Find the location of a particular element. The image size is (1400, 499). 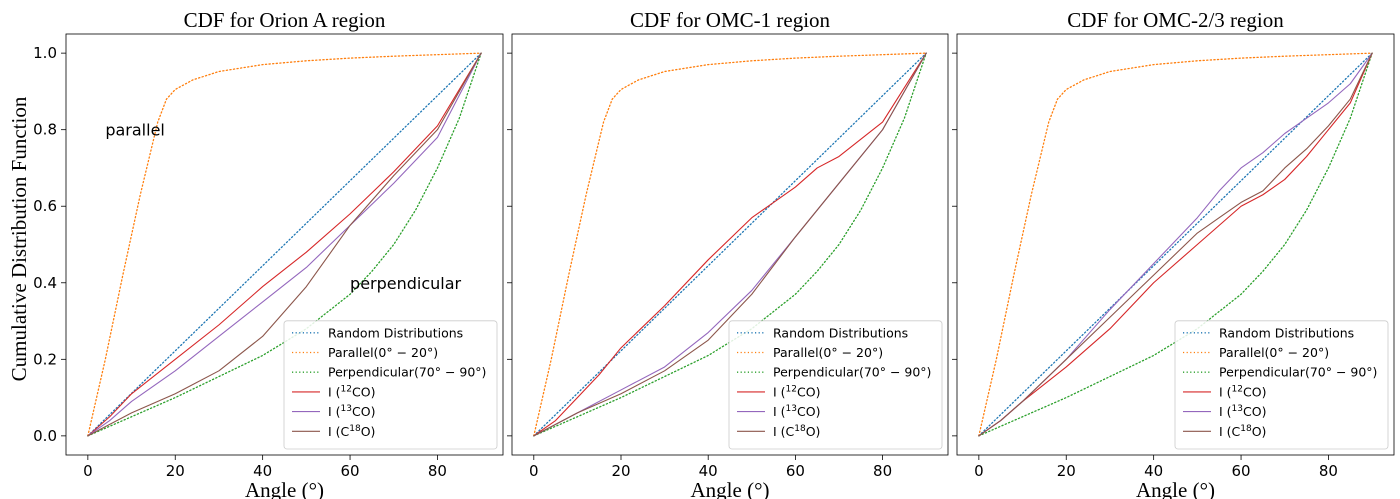

panel-3-legend-label: Perpendicular(70° − 90°) is located at coordinates (1298, 372).